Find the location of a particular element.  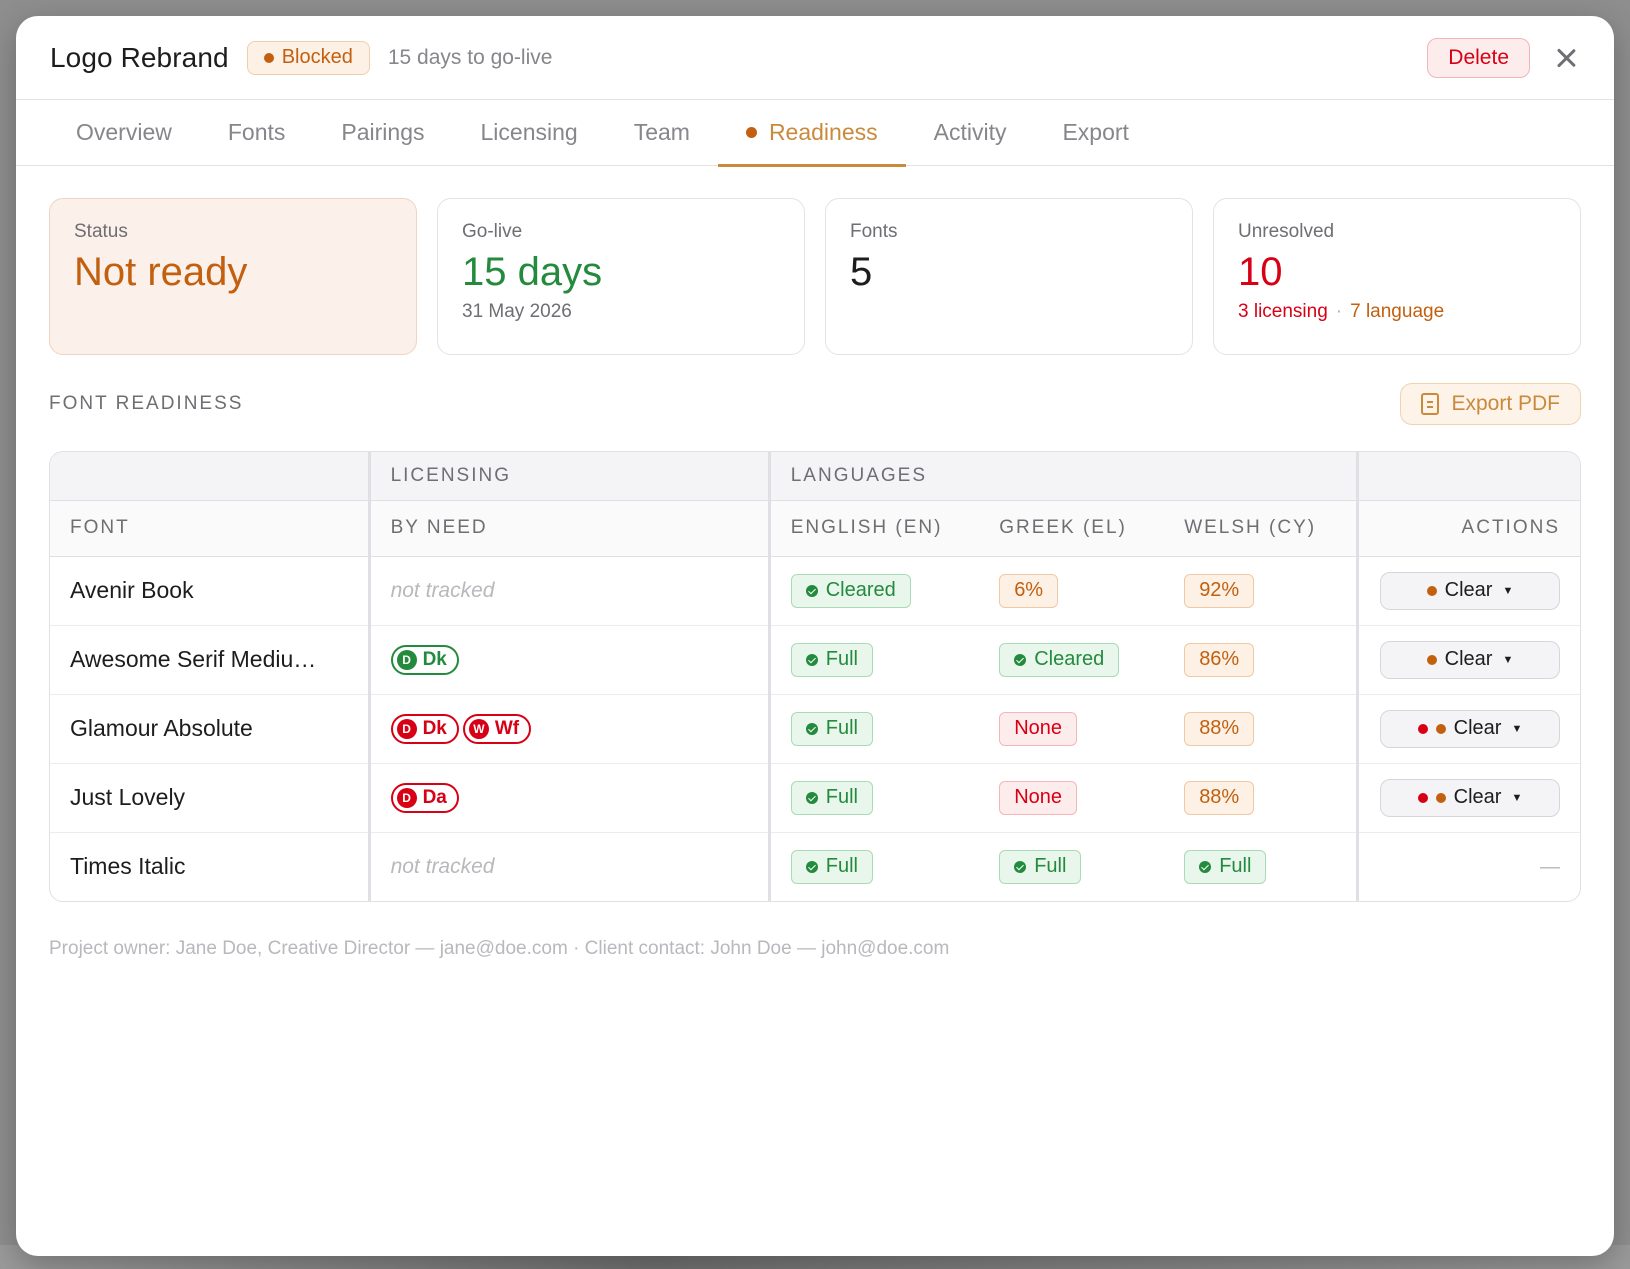

tab-pairings: Pairings is located at coordinates (382, 132).